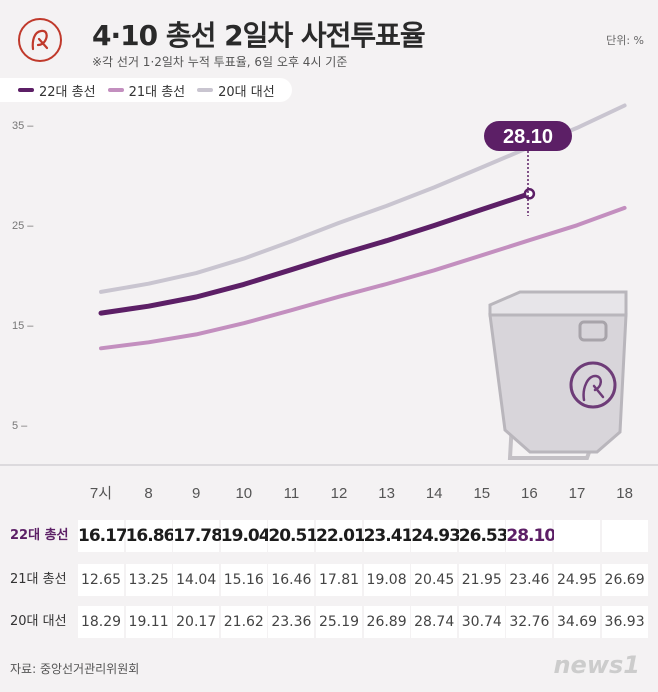 This screenshot has height=692, width=658. What do you see at coordinates (436, 536) in the screenshot?
I see `table-cell: 24.93` at bounding box center [436, 536].